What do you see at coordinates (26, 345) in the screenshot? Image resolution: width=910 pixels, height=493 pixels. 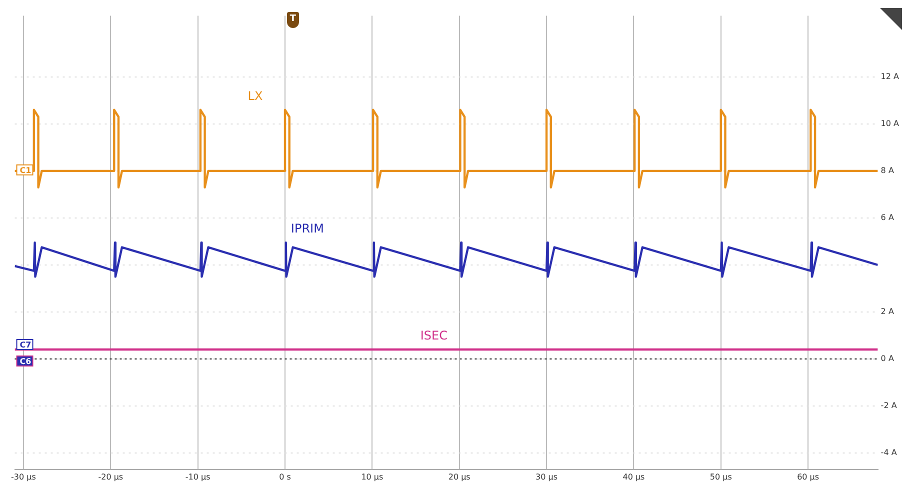 I see `annotation: C7` at bounding box center [26, 345].